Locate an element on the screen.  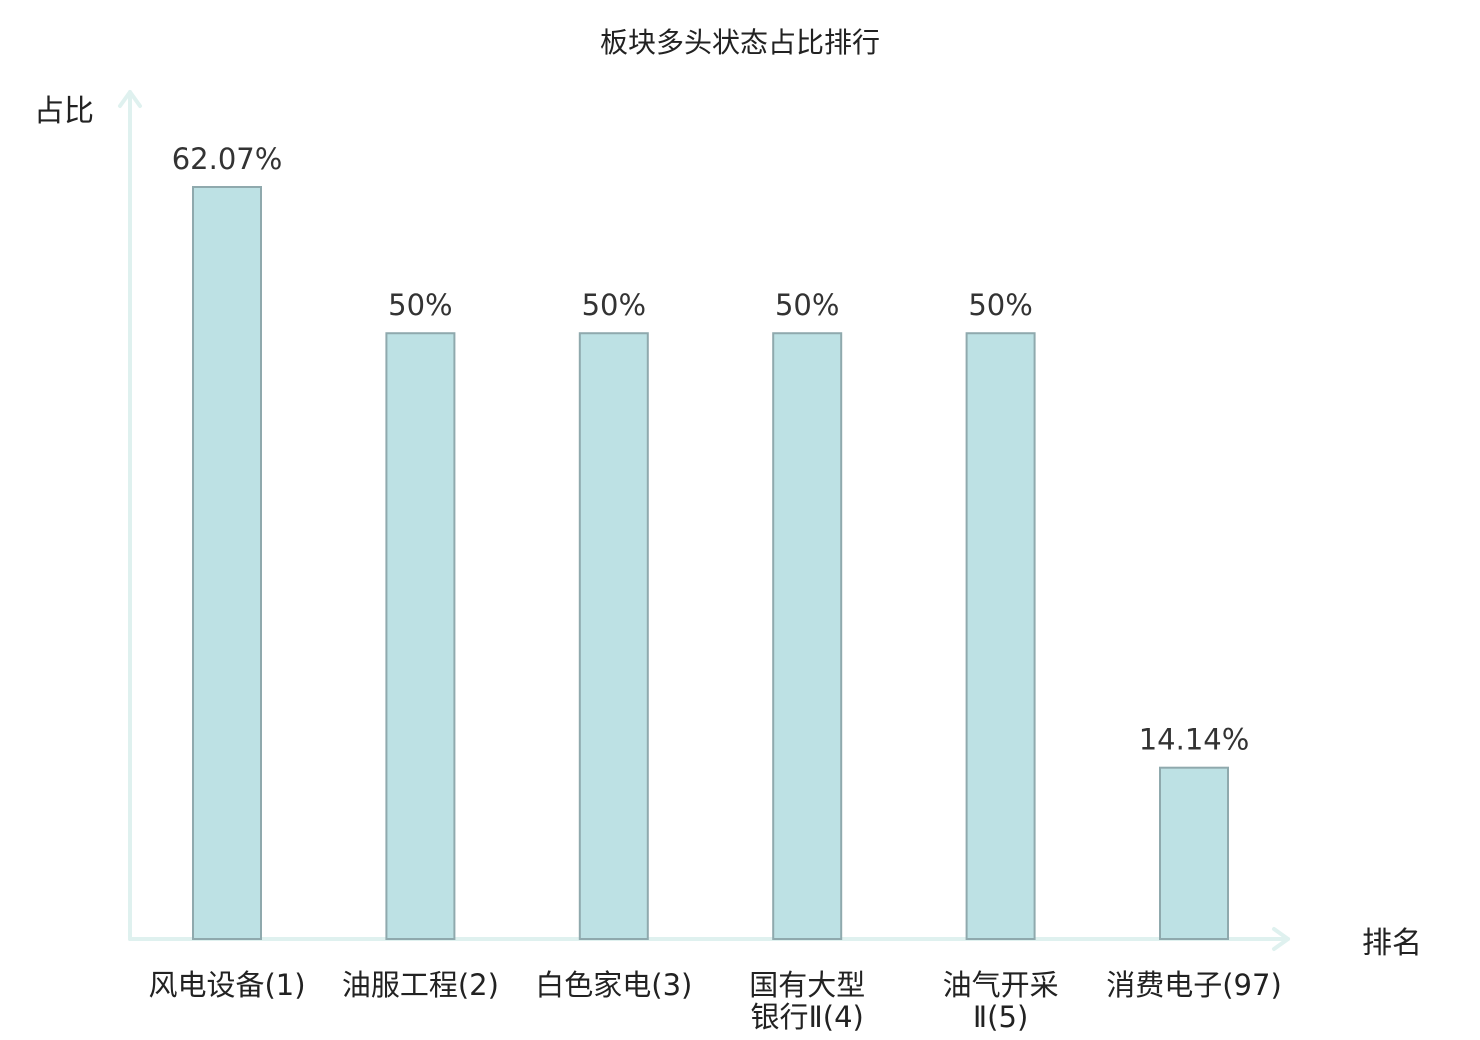
y-axis-arrow is located at coordinates (130, 99).